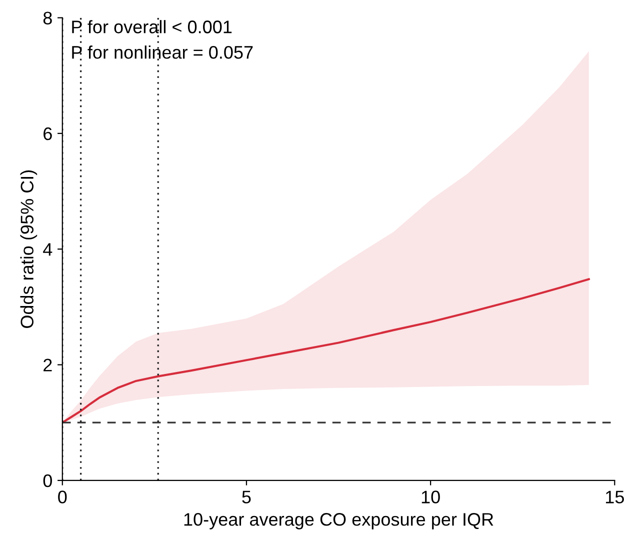  Describe the element at coordinates (47, 481) in the screenshot. I see `y-tick-label: 0` at that location.